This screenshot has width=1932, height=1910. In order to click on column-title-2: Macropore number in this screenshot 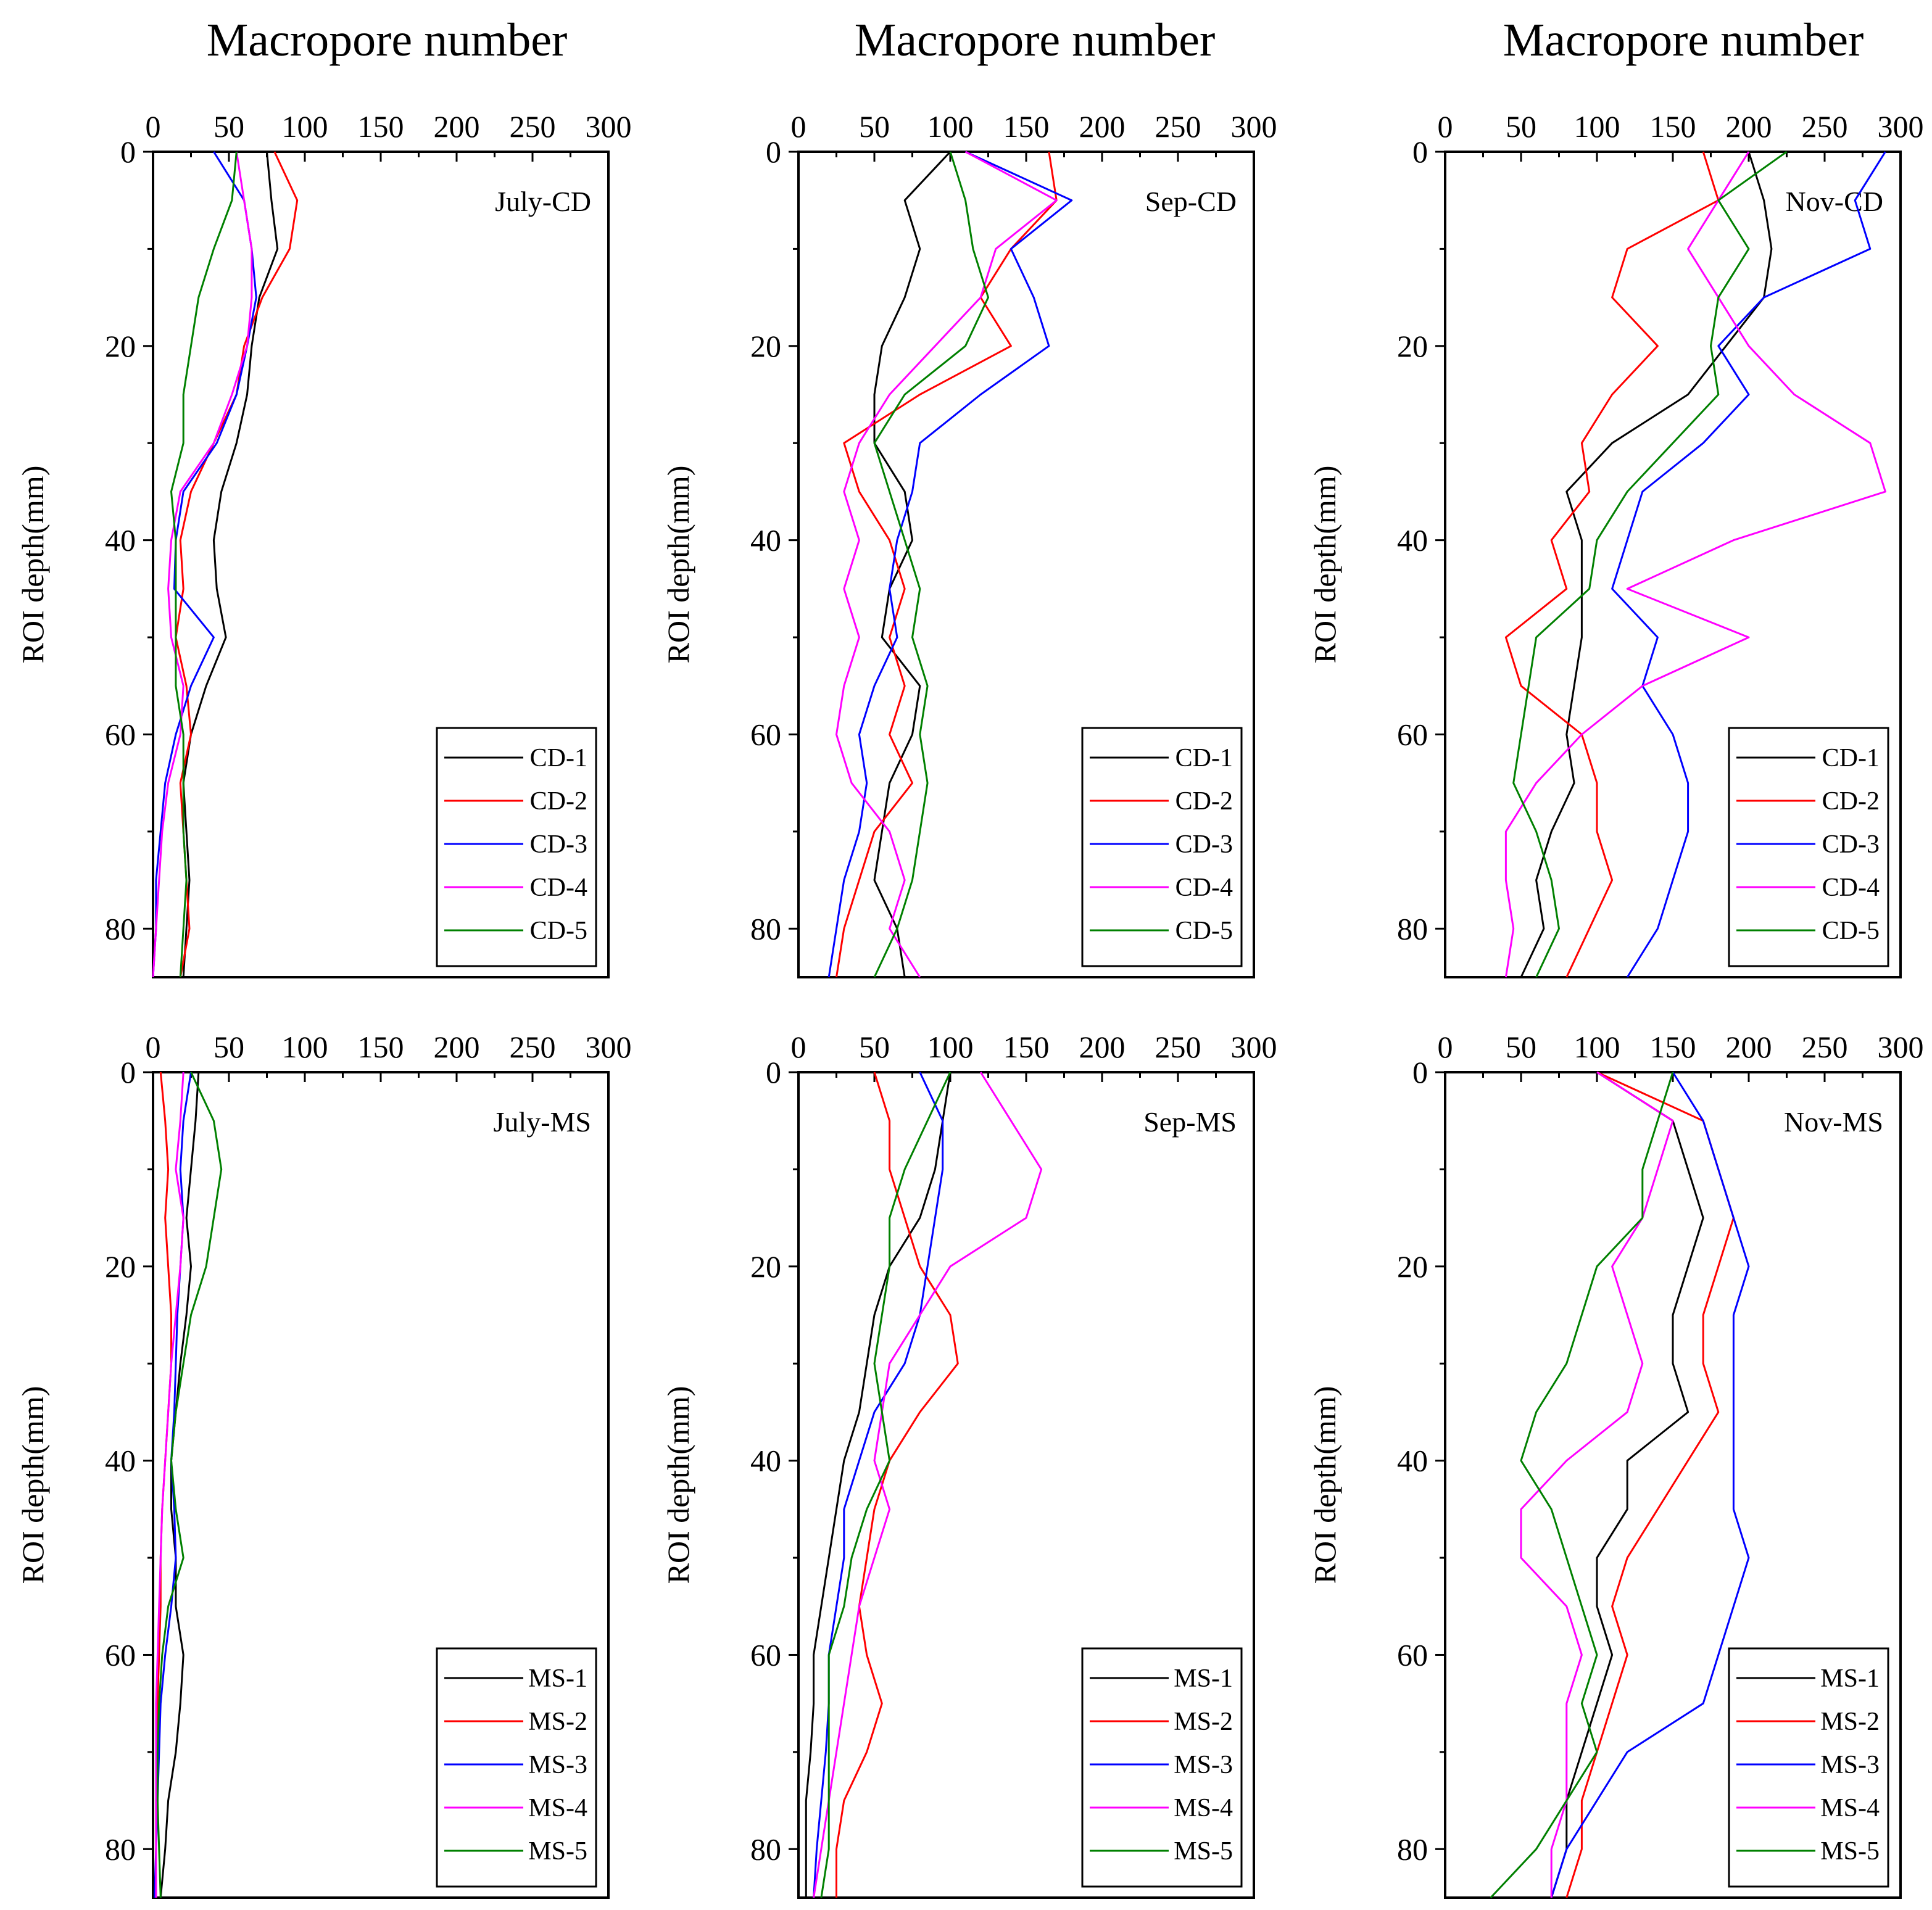, I will do `click(1035, 40)`.